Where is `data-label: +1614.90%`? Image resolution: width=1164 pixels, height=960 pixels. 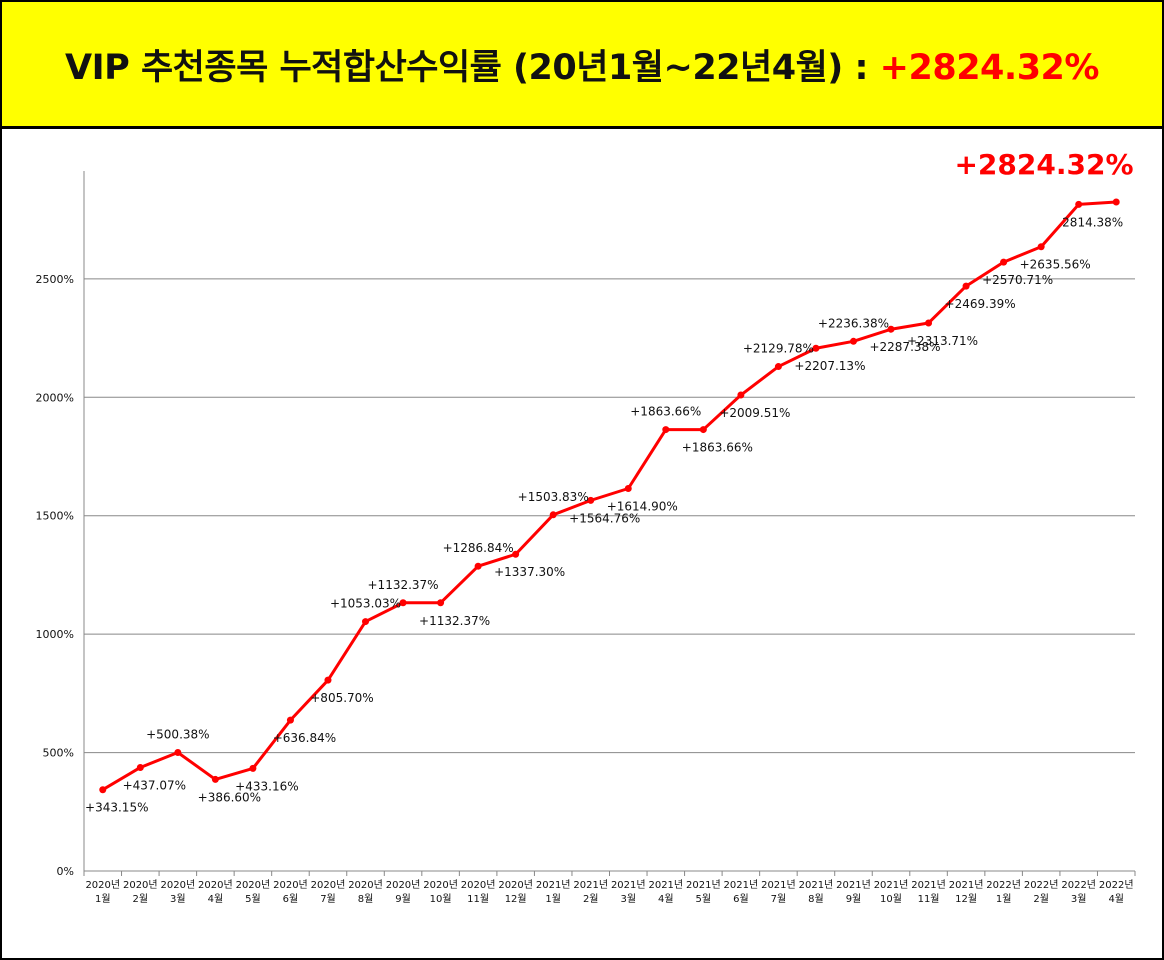
data-label: +1614.90% is located at coordinates (642, 506).